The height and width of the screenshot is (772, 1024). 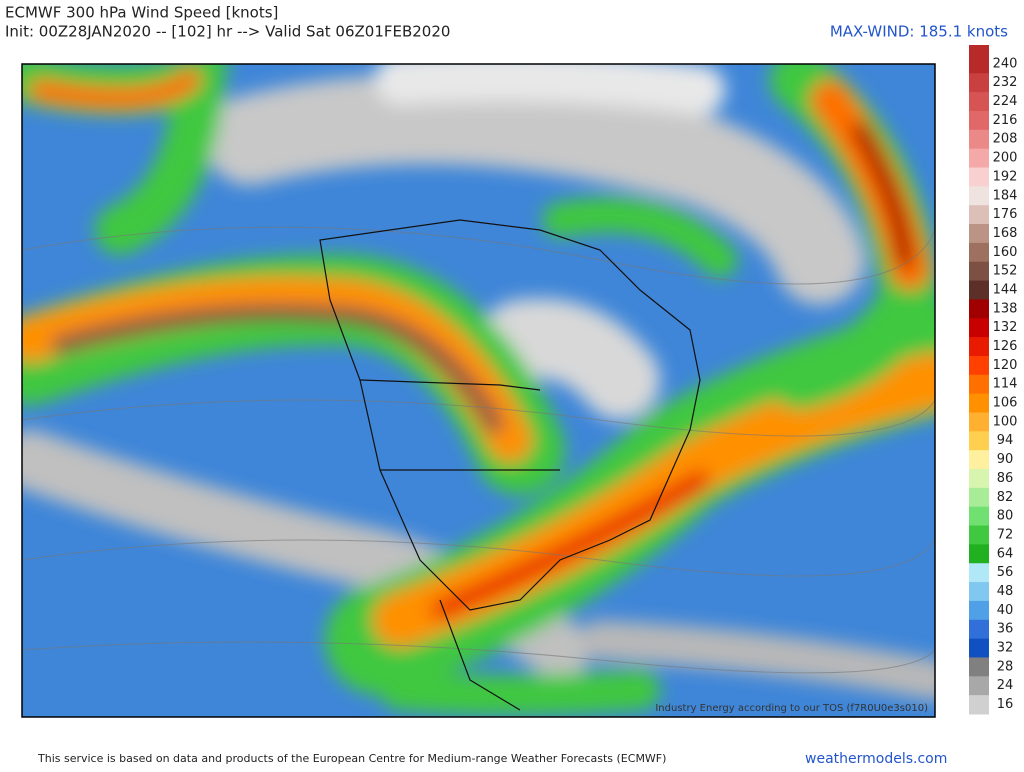 I want to click on colorbar-label: 232, so click(x=1005, y=82).